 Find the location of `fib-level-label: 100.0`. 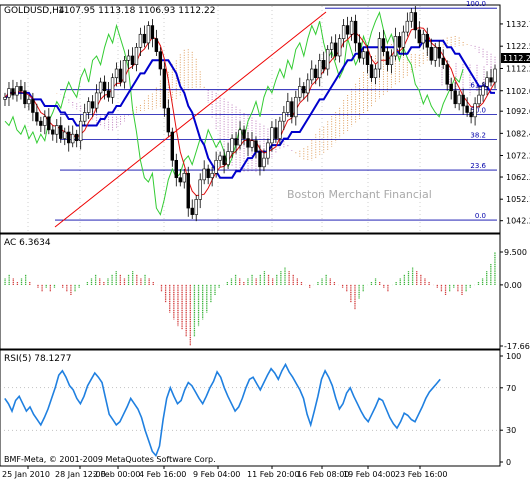

fib-level-label: 100.0 is located at coordinates (476, 4).